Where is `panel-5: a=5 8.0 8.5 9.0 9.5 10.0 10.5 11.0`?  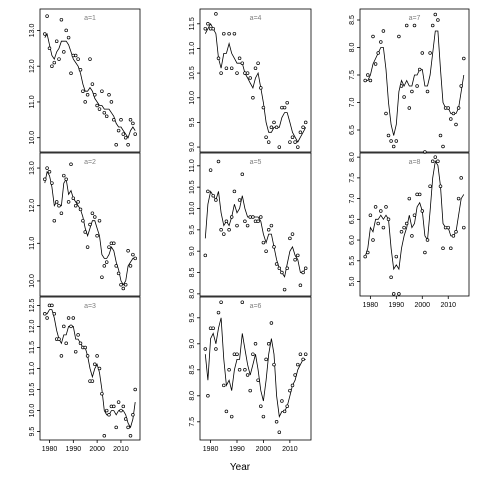 panel-5: a=5 8.0 8.5 9.0 9.5 10.0 10.5 11.0 is located at coordinates (250, 225).